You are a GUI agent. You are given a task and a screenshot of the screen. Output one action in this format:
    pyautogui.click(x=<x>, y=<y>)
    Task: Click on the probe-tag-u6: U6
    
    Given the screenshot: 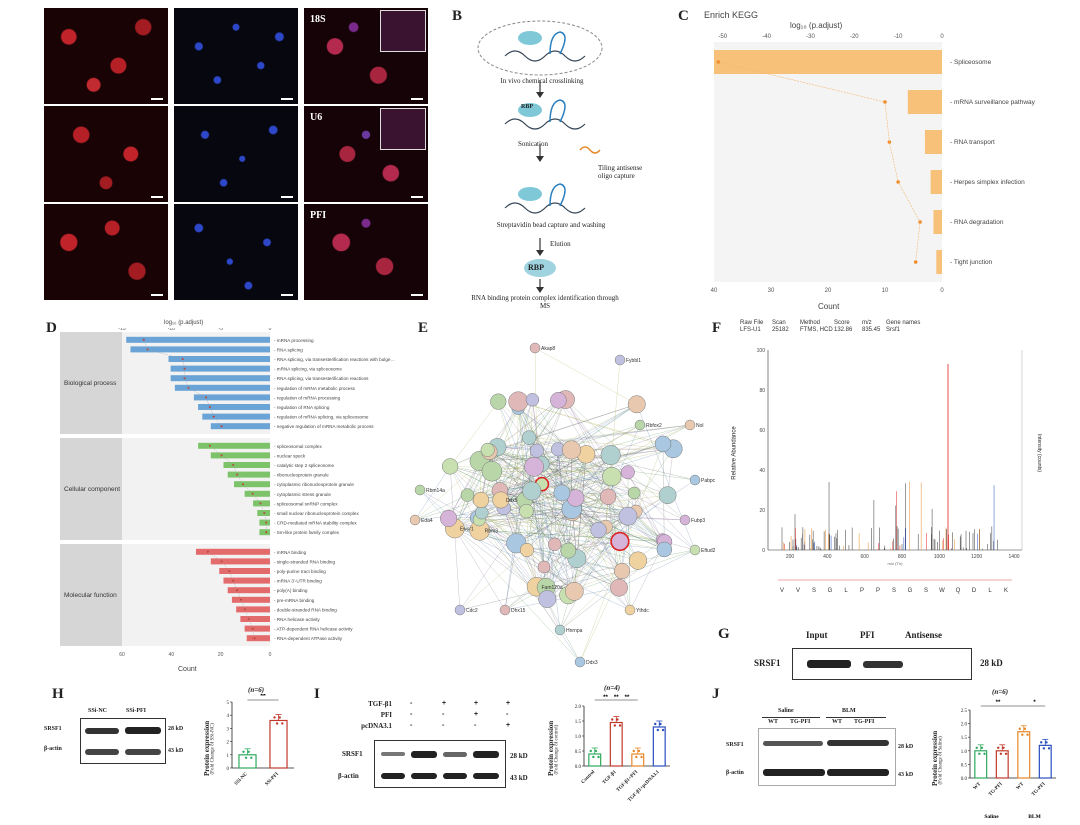 What is the action you would take?
    pyautogui.click(x=316, y=117)
    